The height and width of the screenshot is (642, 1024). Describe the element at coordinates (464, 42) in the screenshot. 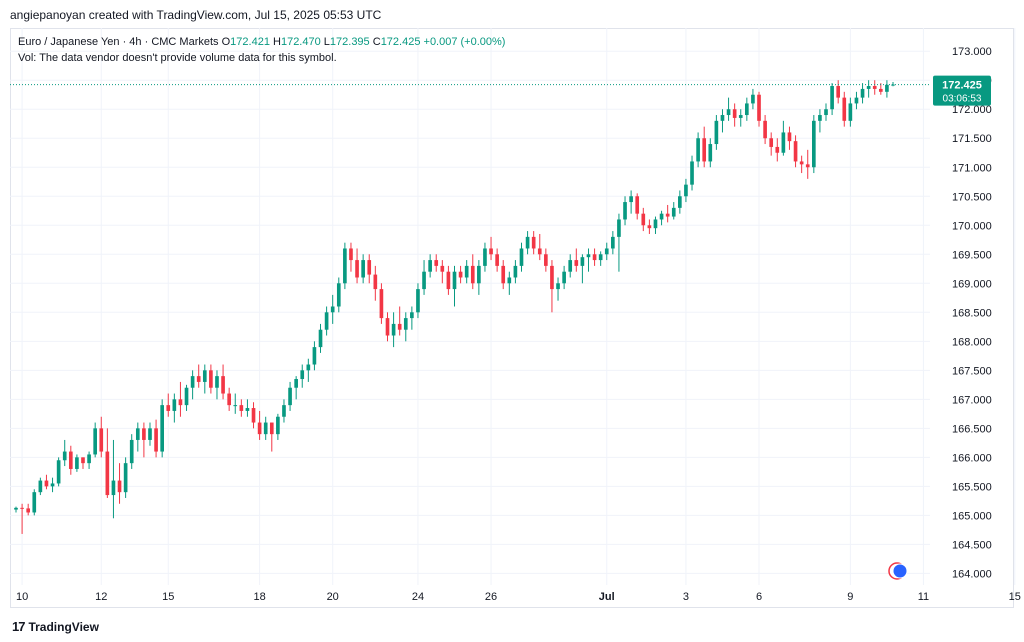

I see `change-value: +0.007 (+0.00%)` at that location.